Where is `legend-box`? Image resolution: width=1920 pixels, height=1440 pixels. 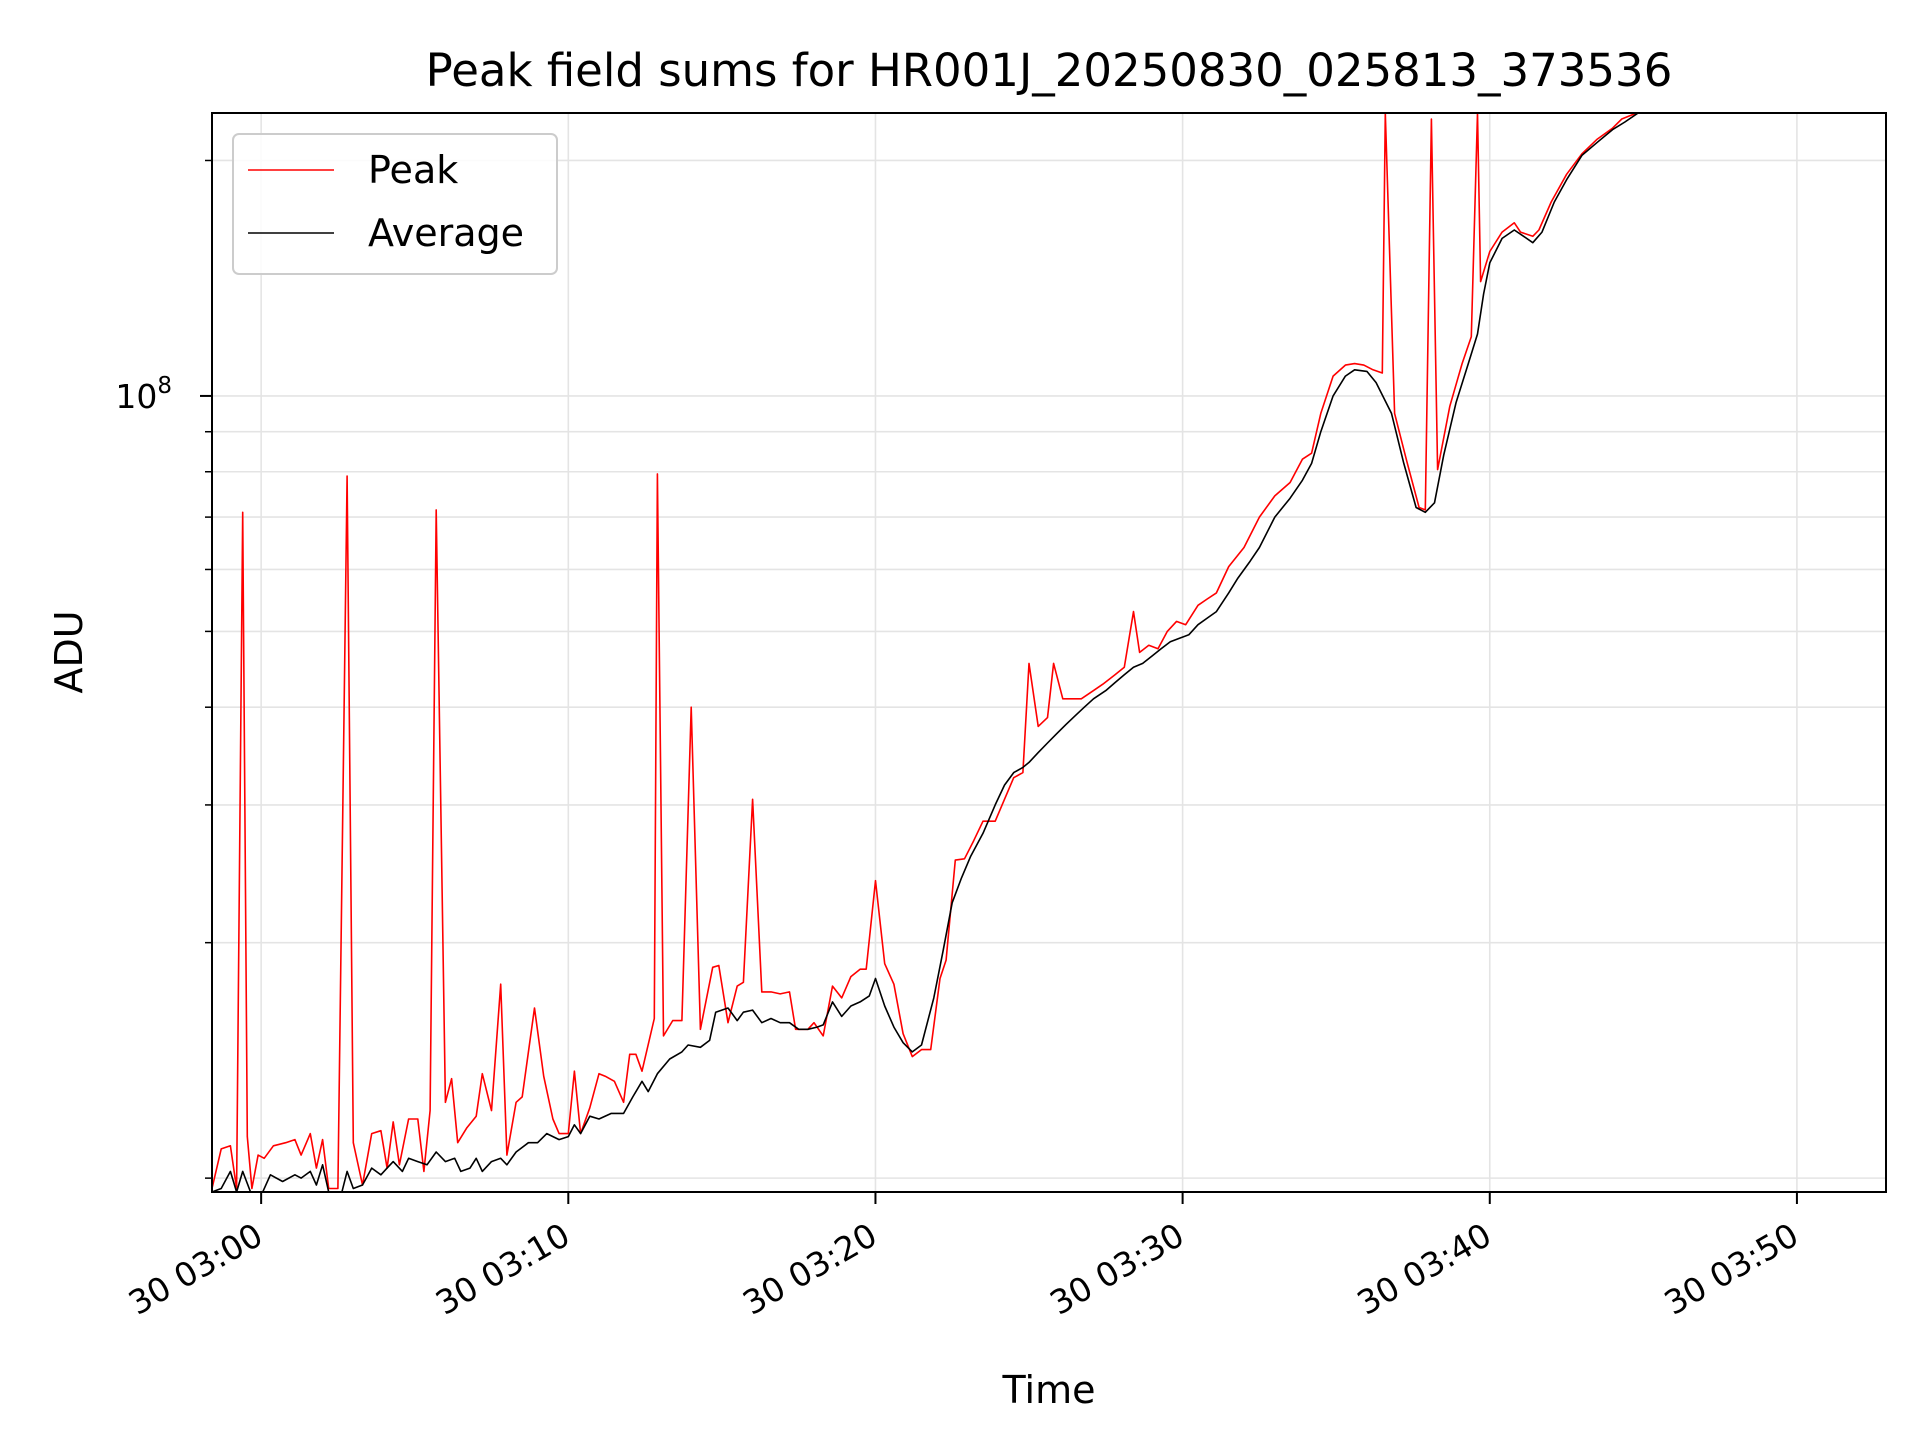 legend-box is located at coordinates (395, 204).